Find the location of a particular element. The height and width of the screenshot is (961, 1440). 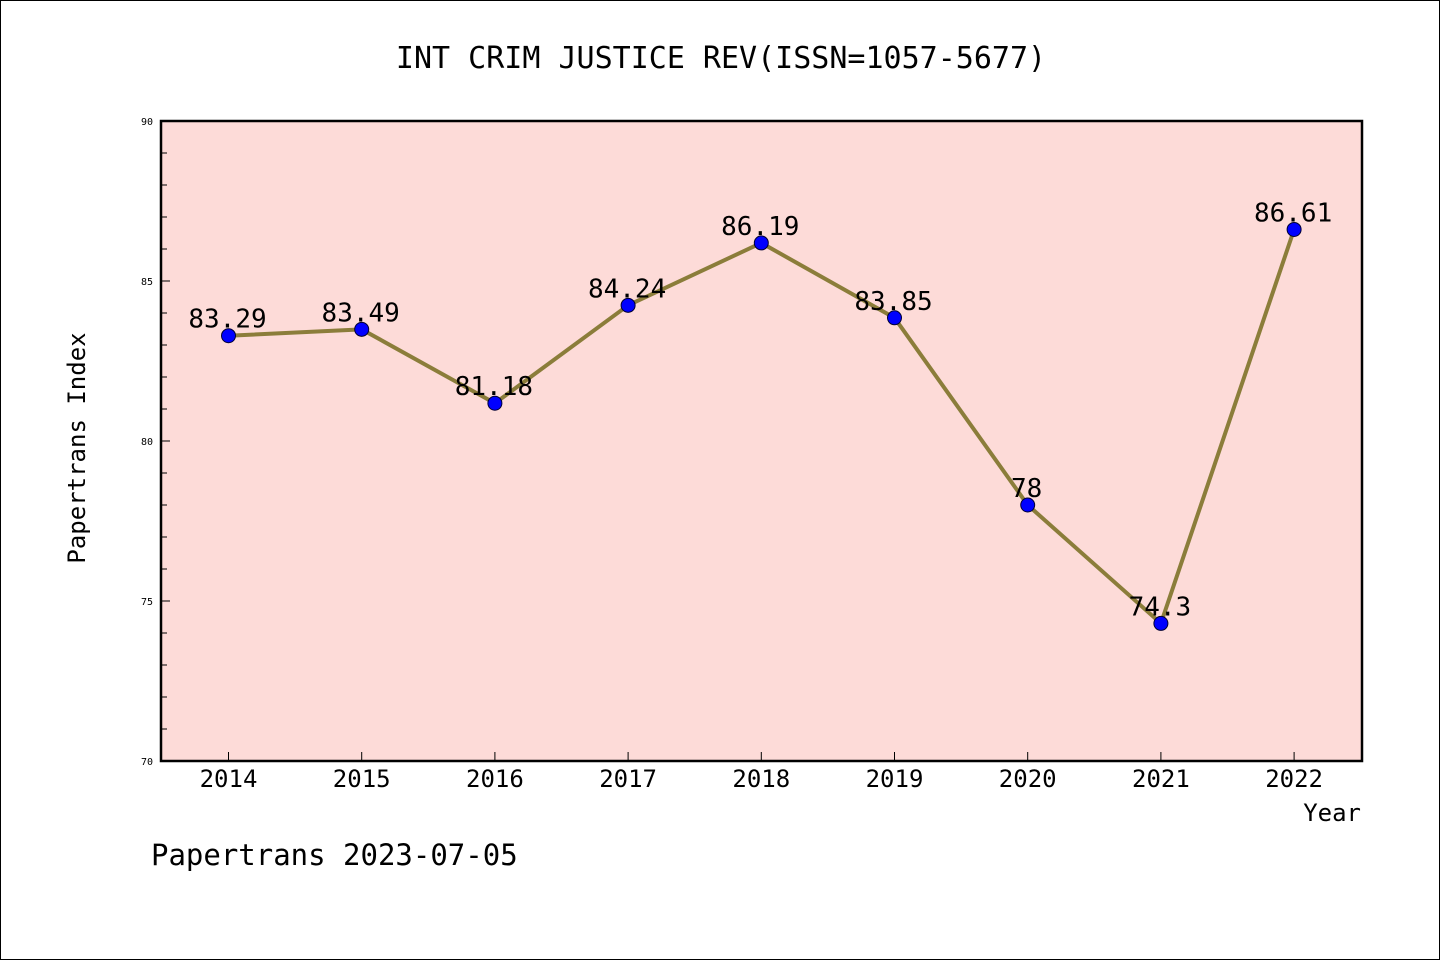

data-point-2017 is located at coordinates (628, 305).